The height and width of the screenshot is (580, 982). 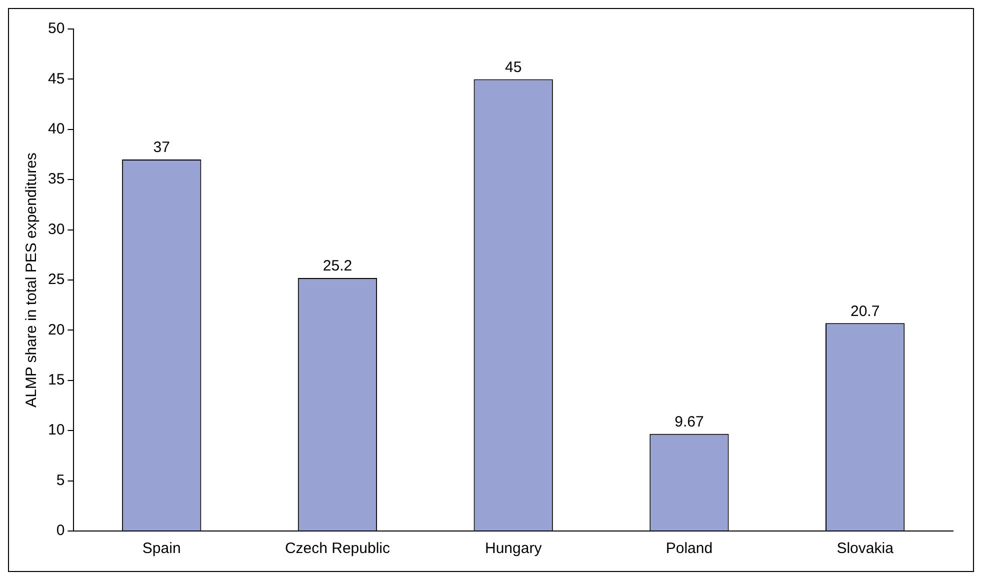 What do you see at coordinates (865, 549) in the screenshot?
I see `x-tick-label: Slovakia` at bounding box center [865, 549].